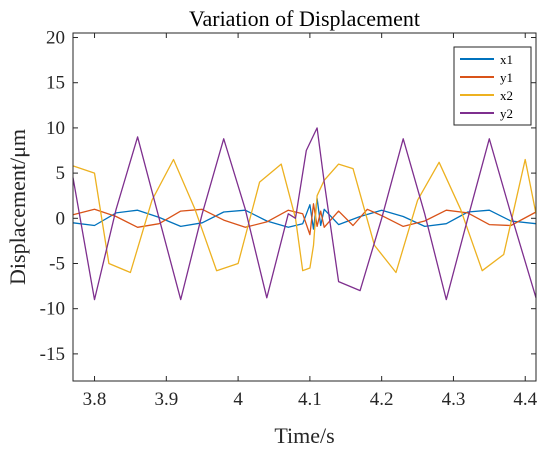 Image resolution: width=550 pixels, height=453 pixels. I want to click on x-tick-label: 4, so click(238, 399).